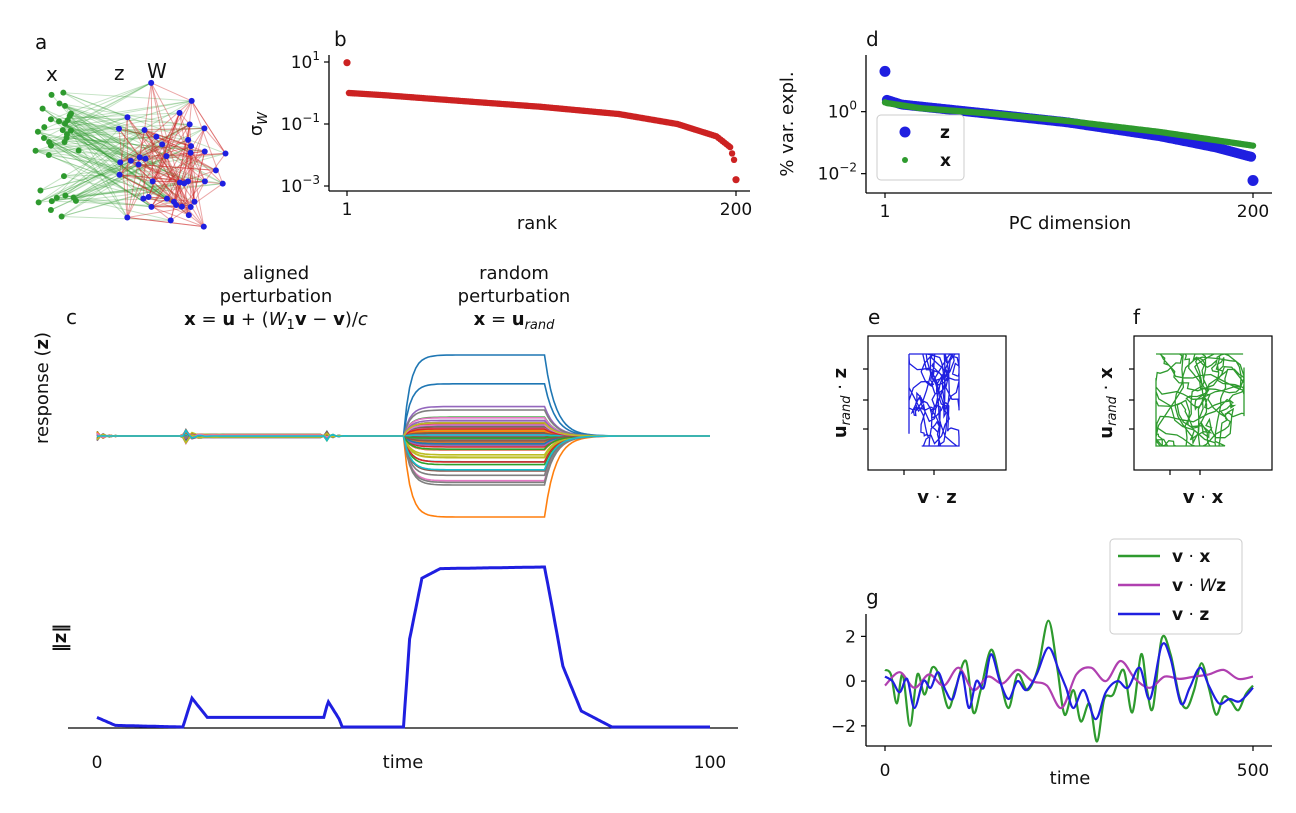  I want to click on norm-line, so click(403, 647).